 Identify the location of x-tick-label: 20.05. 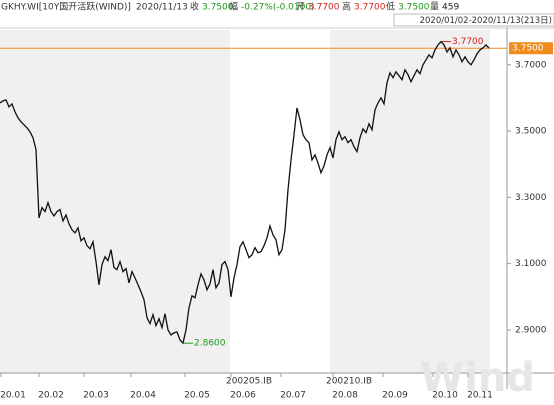
(197, 396).